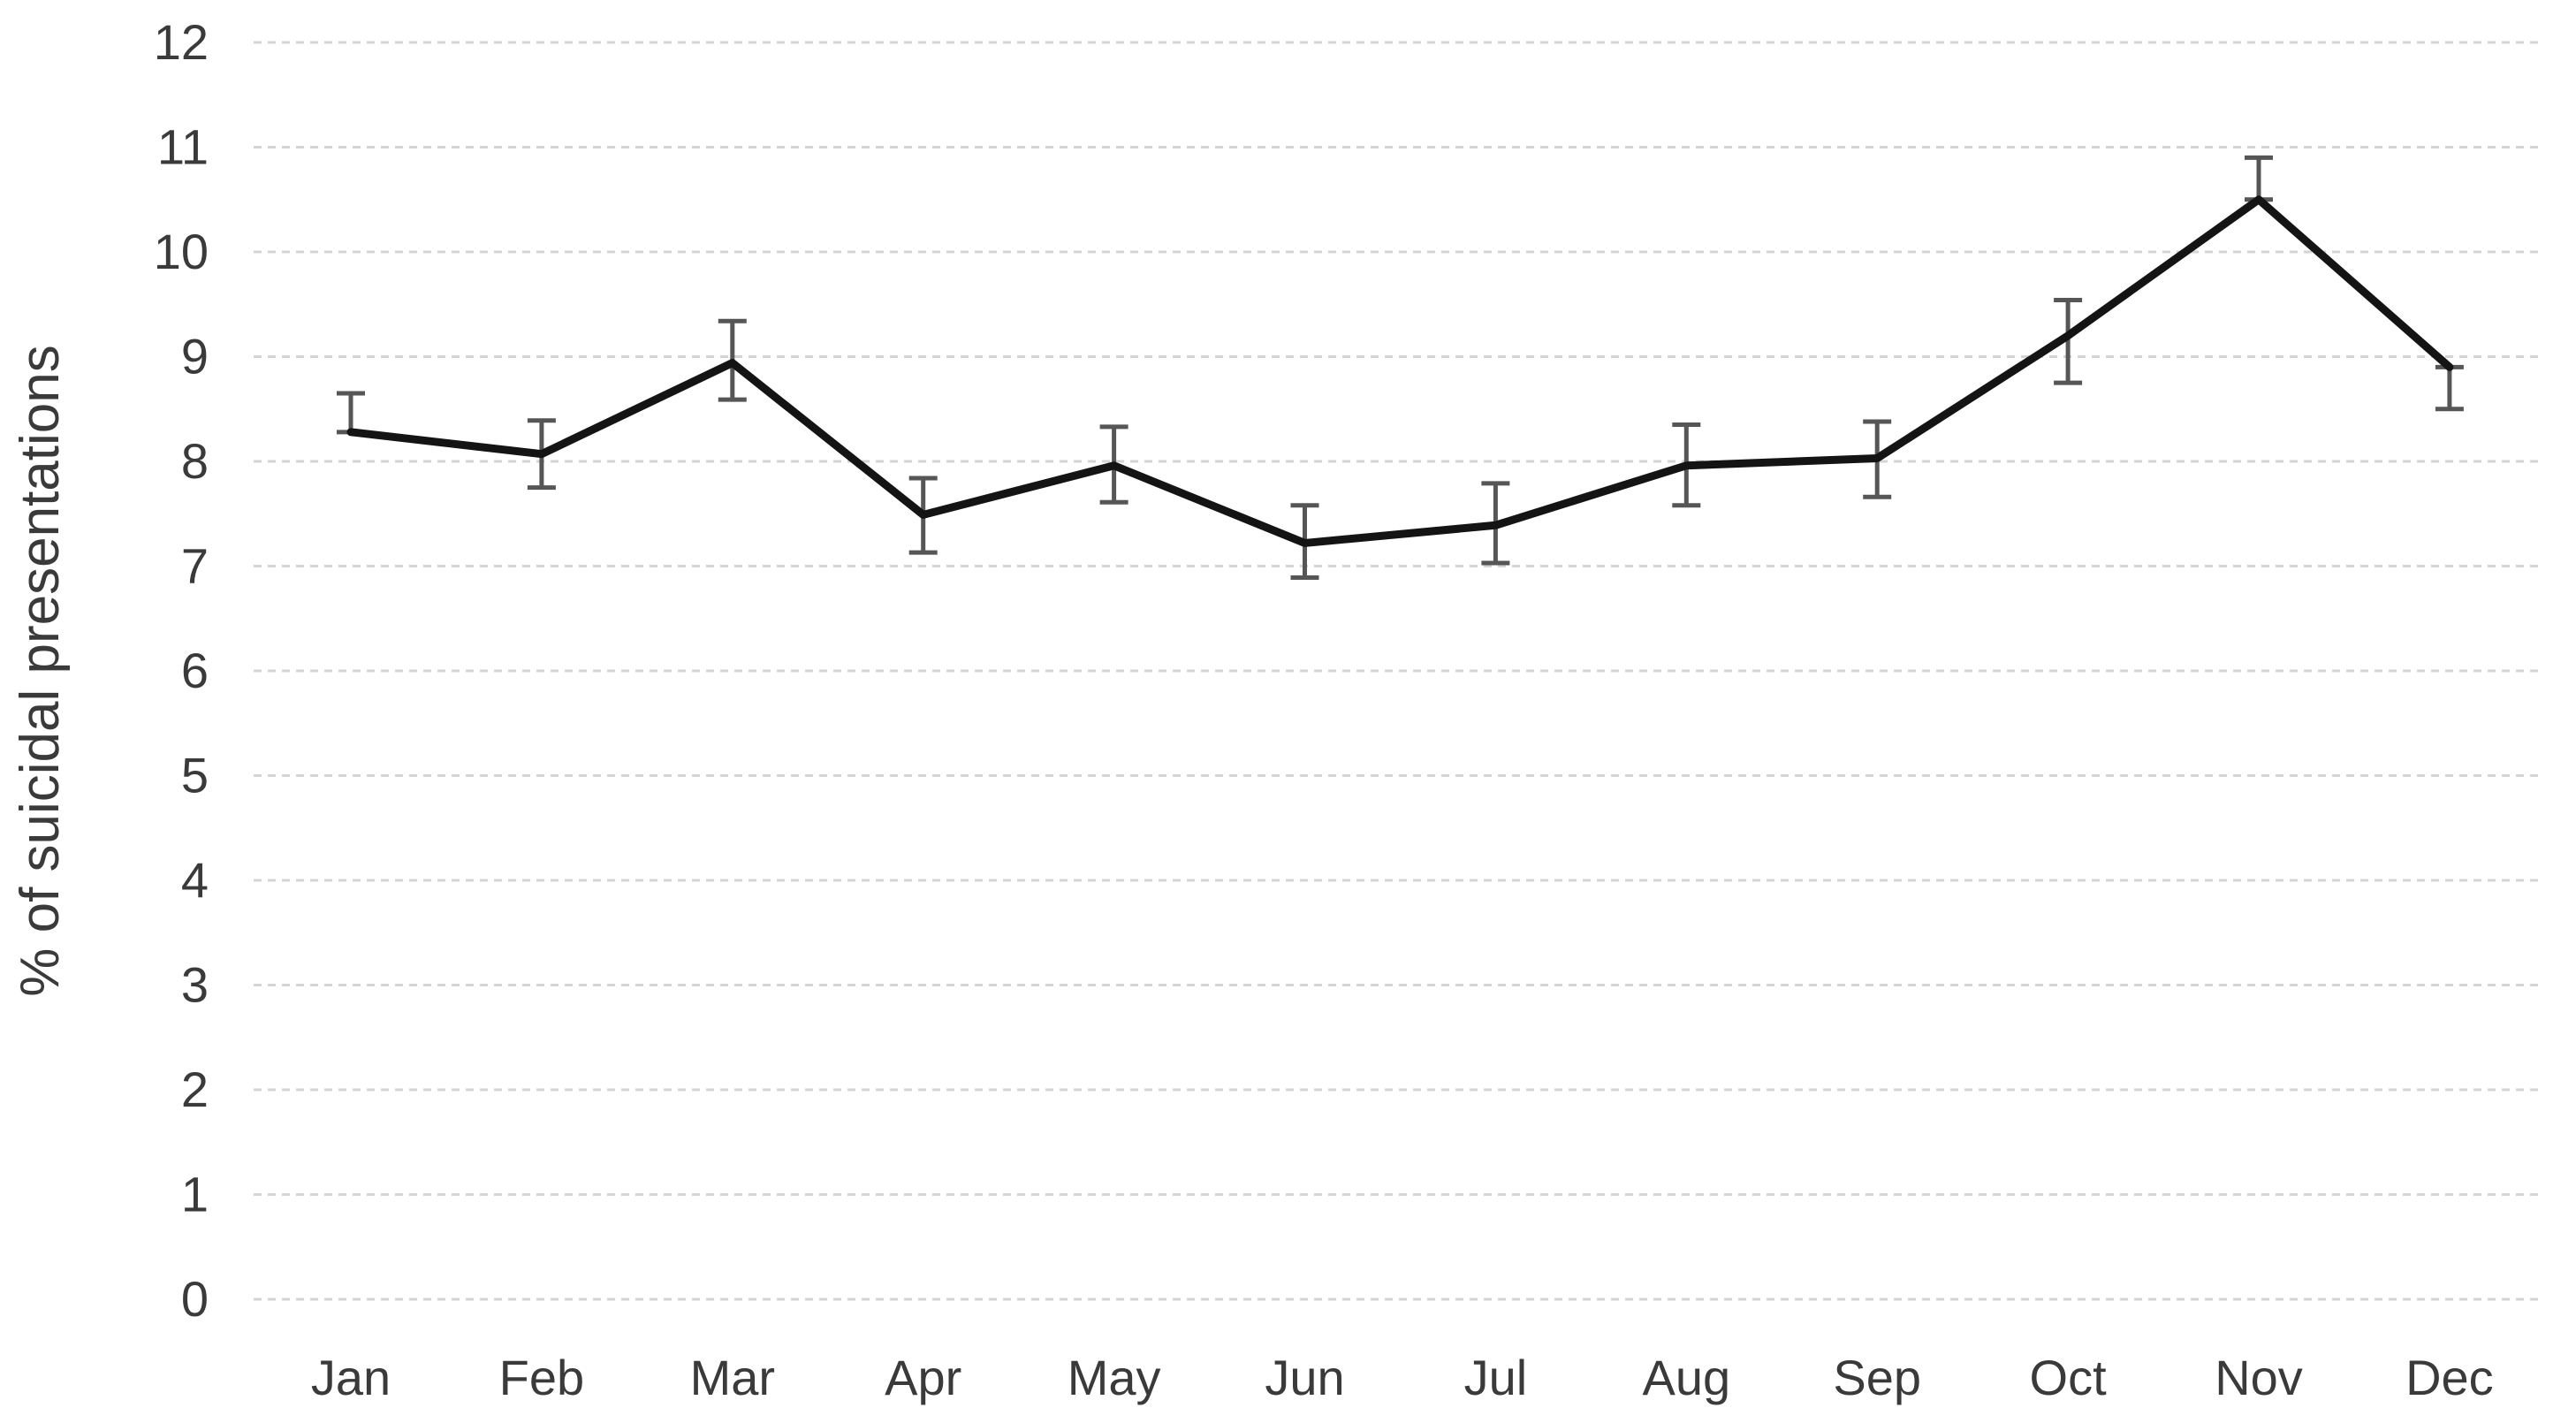 Image resolution: width=2576 pixels, height=1423 pixels. Describe the element at coordinates (2069, 1377) in the screenshot. I see `x-tick-label: Oct` at that location.